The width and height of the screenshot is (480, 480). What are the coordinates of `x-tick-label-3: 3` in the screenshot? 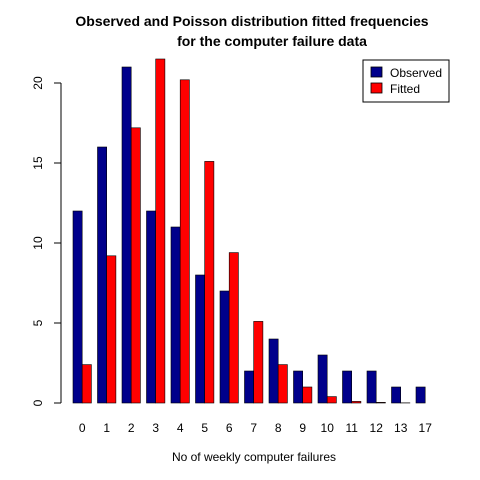 It's located at (155, 428).